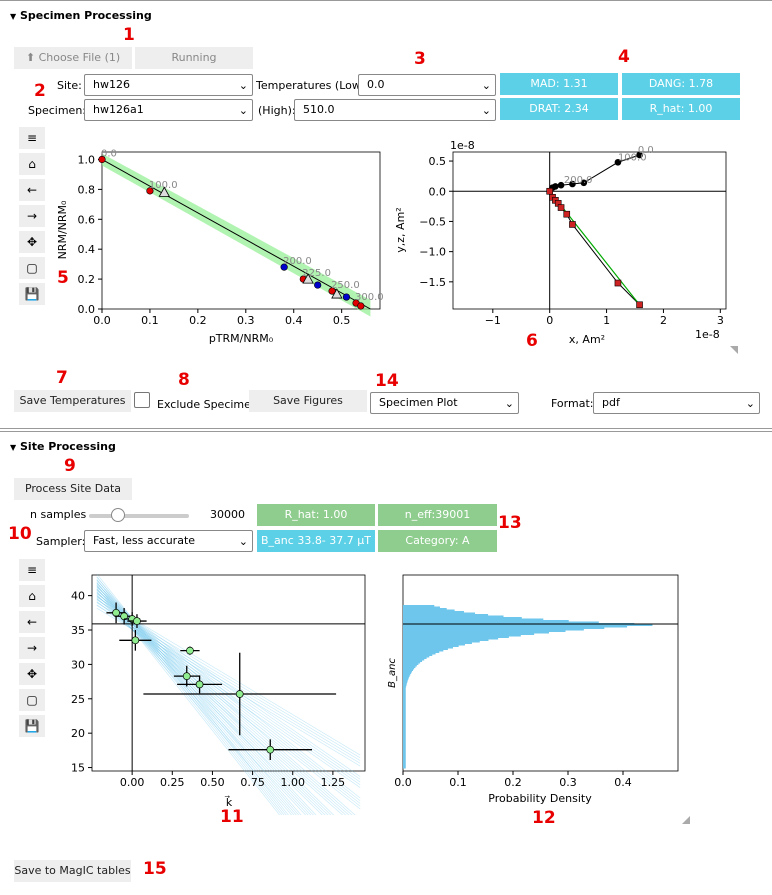 The width and height of the screenshot is (772, 895). What do you see at coordinates (87, 159) in the screenshot?
I see `arai-ytick-label: 1.0` at bounding box center [87, 159].